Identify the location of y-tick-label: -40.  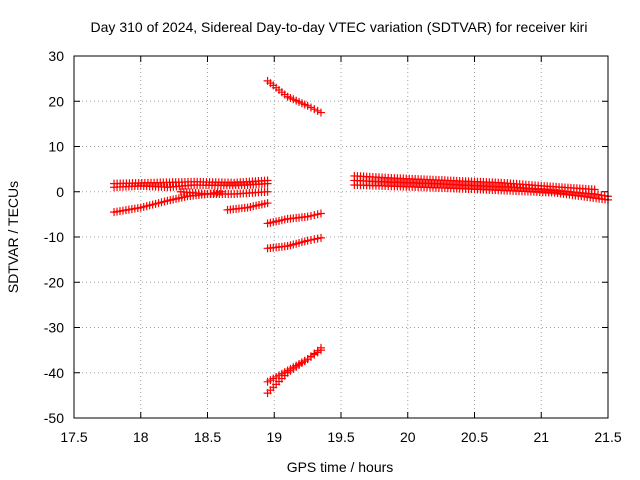
(54, 373).